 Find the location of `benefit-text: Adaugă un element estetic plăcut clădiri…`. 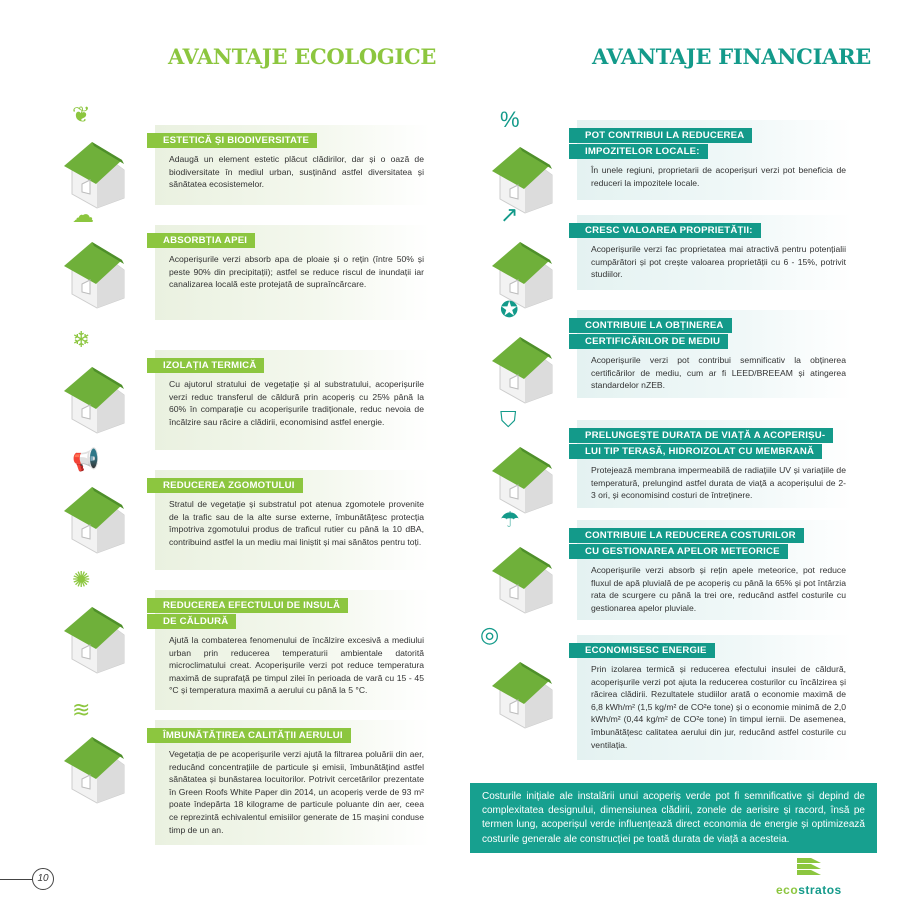

benefit-text: Adaugă un element estetic plăcut clădiri… is located at coordinates (296, 172).